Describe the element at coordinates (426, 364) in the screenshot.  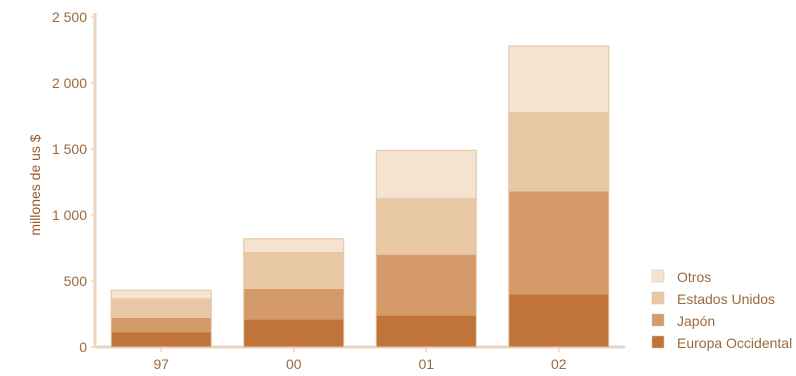
I see `x-tick-label: 01` at that location.